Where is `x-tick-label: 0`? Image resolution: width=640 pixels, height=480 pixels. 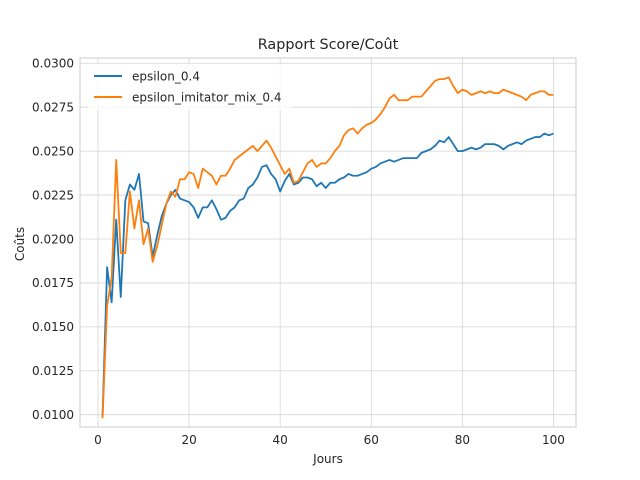
x-tick-label: 0 is located at coordinates (98, 440).